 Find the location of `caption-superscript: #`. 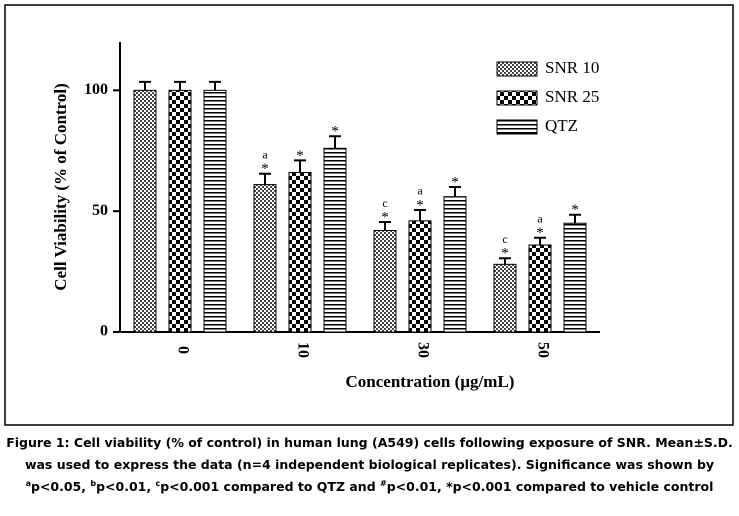

caption-superscript: # is located at coordinates (383, 483).